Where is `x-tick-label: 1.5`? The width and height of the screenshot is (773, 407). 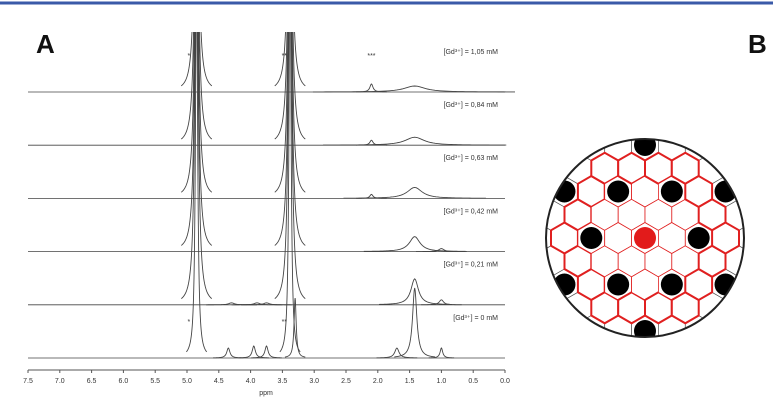
x-tick-label: 1.5 is located at coordinates (410, 381).